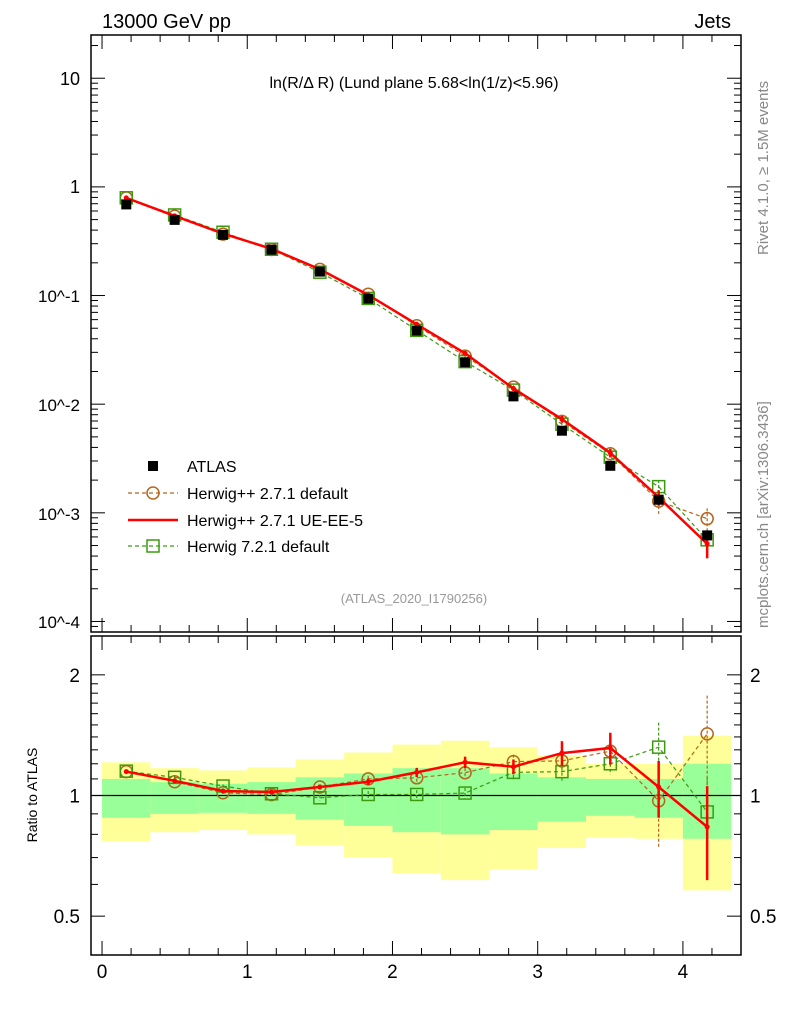 This screenshot has height=1024, width=786. What do you see at coordinates (212, 467) in the screenshot?
I see `legend-label: ATLAS` at bounding box center [212, 467].